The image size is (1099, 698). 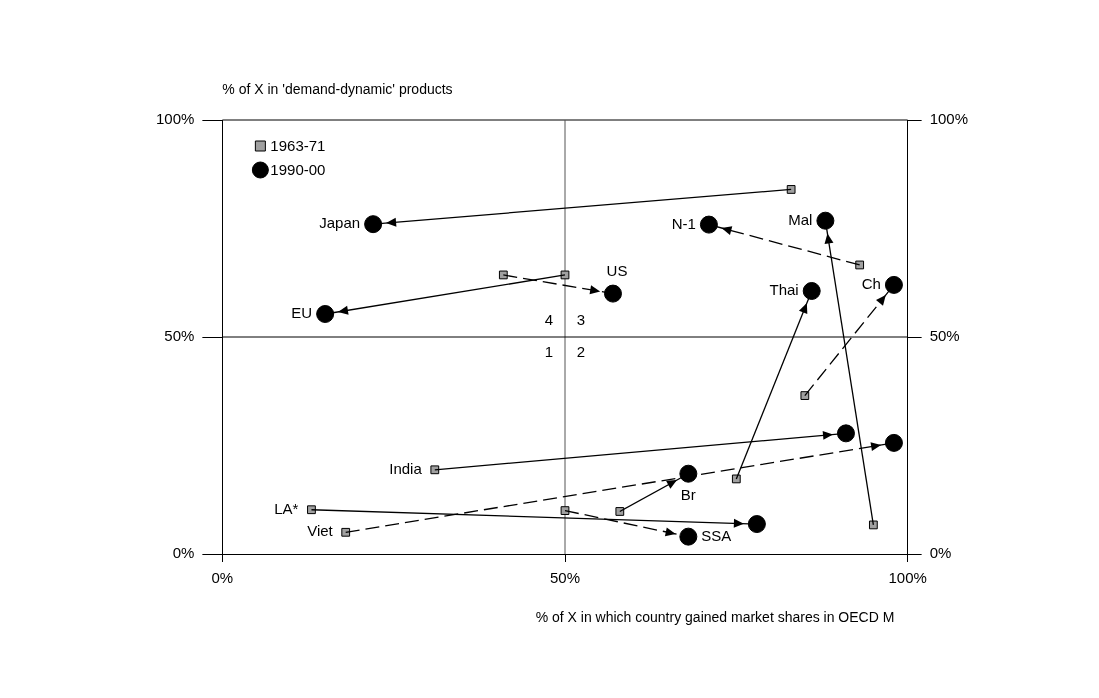 What do you see at coordinates (617, 270) in the screenshot?
I see `annotation: US` at bounding box center [617, 270].